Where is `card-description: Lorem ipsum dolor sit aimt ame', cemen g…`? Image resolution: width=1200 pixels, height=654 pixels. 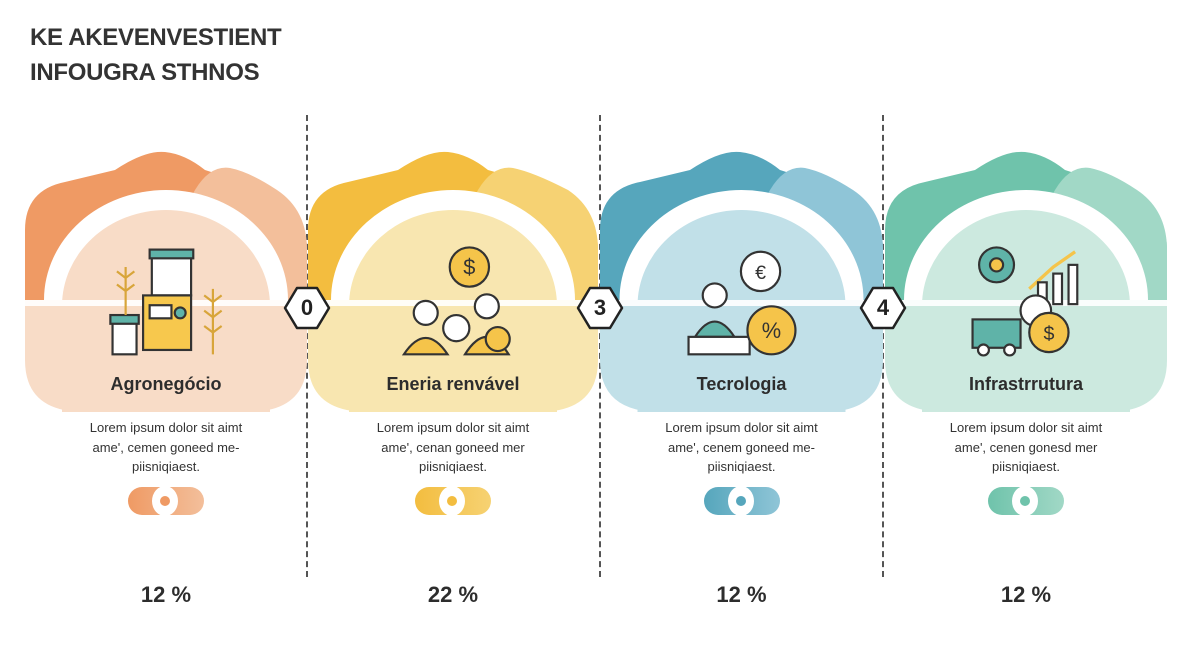
card-description: Lorem ipsum dolor sit aimt ame', cemen g… is located at coordinates (166, 447).